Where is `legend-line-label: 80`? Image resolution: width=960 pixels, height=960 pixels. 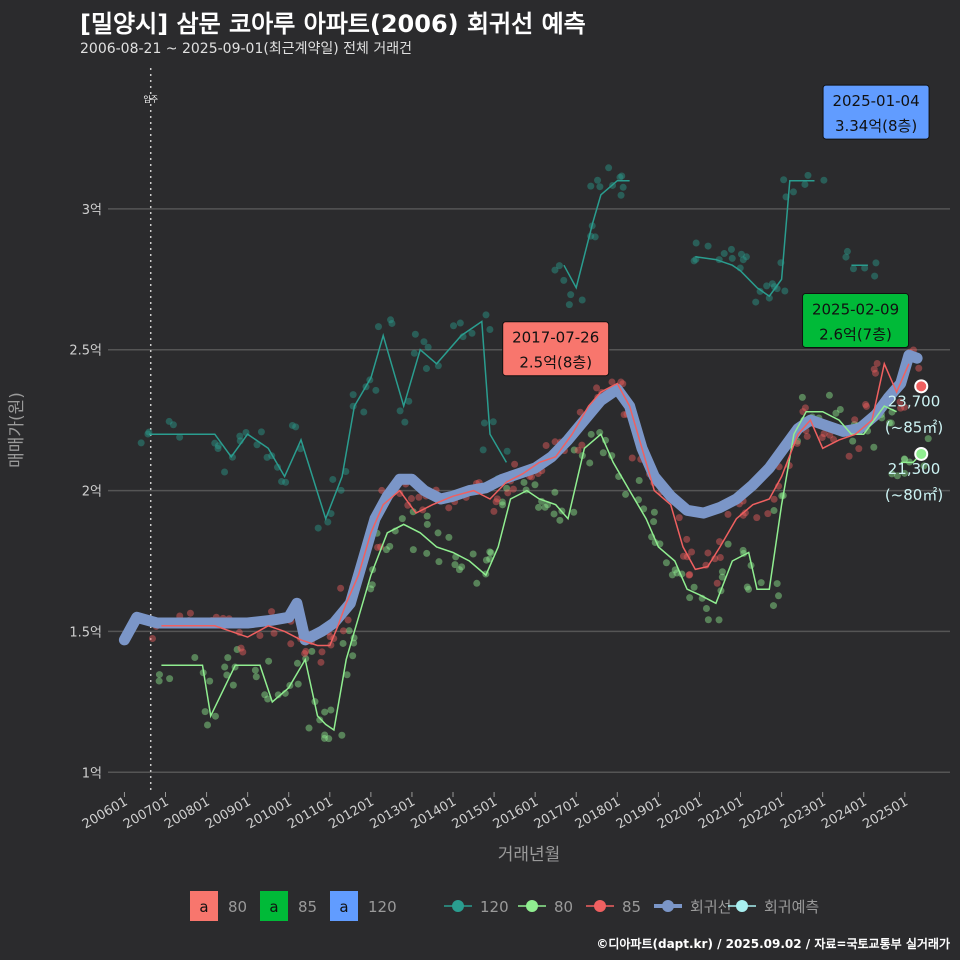 legend-line-label: 80 is located at coordinates (563, 907).